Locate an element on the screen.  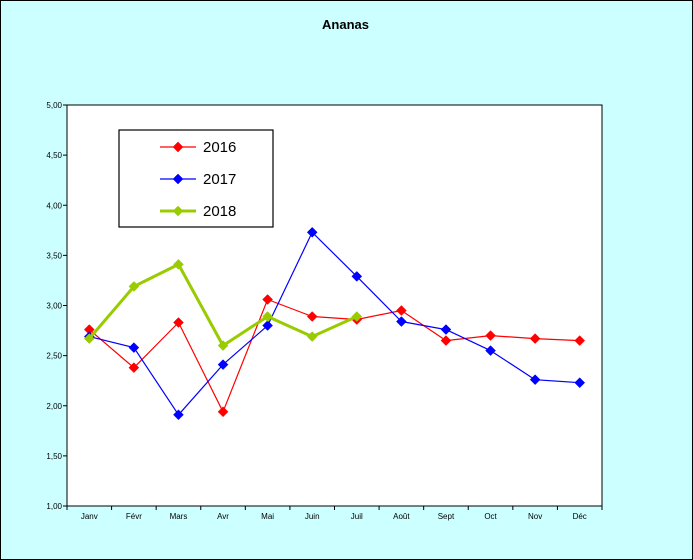
x-tick-label: Sept is located at coordinates (446, 516).